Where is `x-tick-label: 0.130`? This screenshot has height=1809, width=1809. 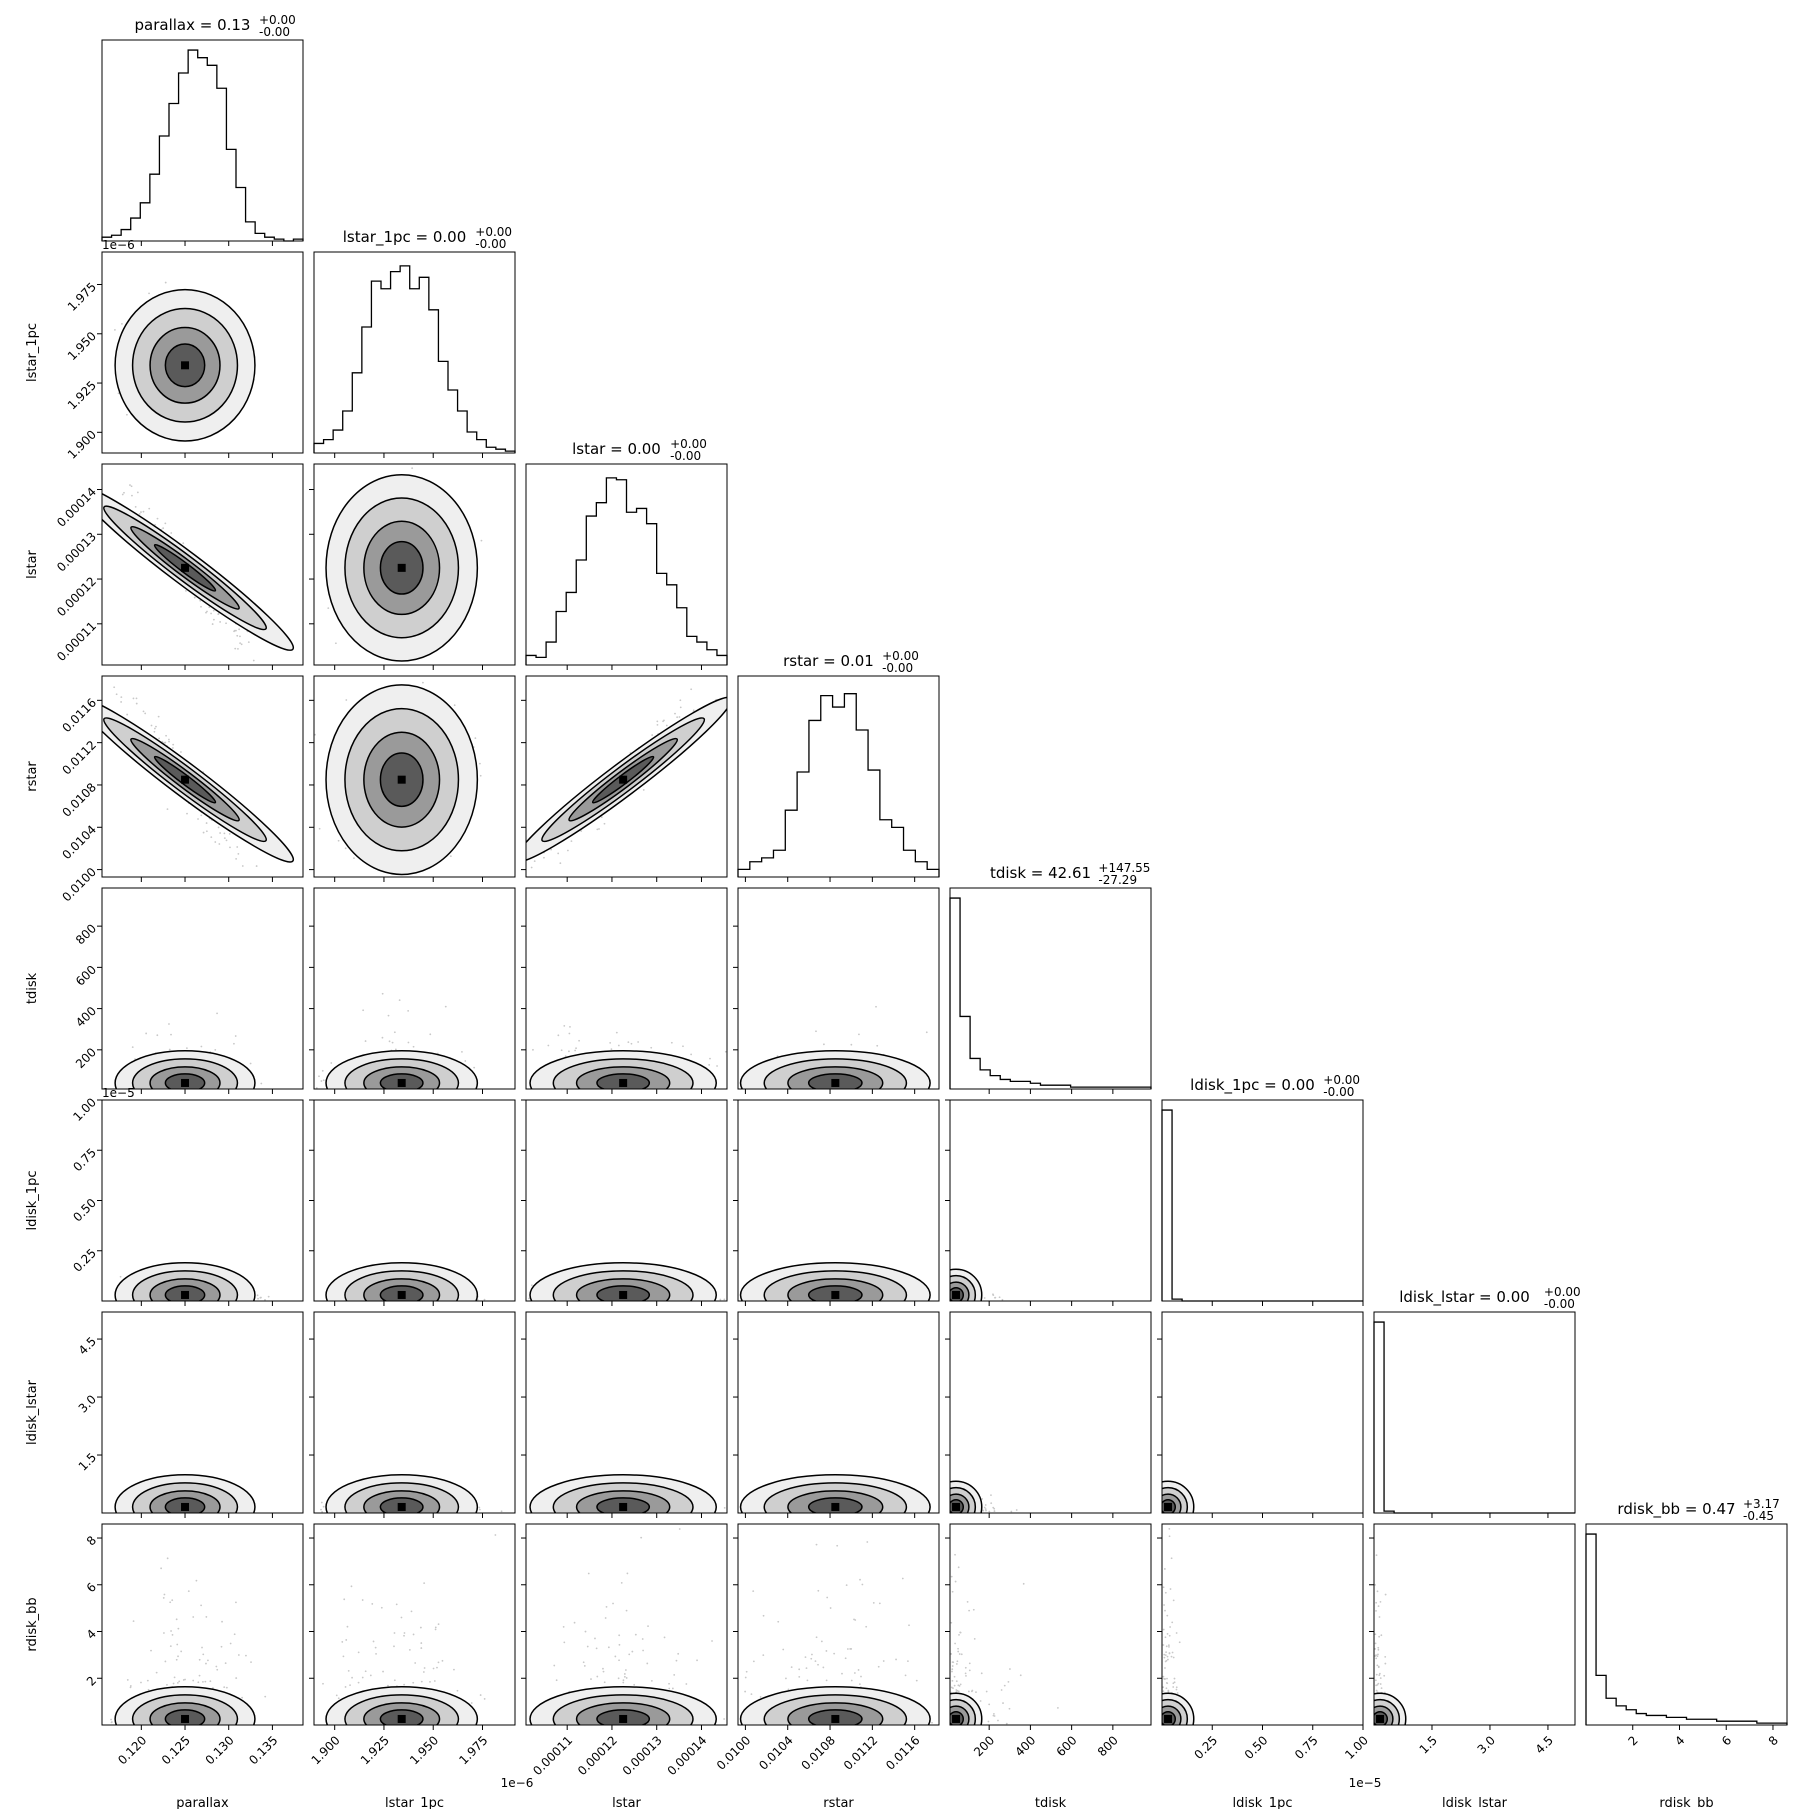 x-tick-label: 0.130 is located at coordinates (220, 1750).